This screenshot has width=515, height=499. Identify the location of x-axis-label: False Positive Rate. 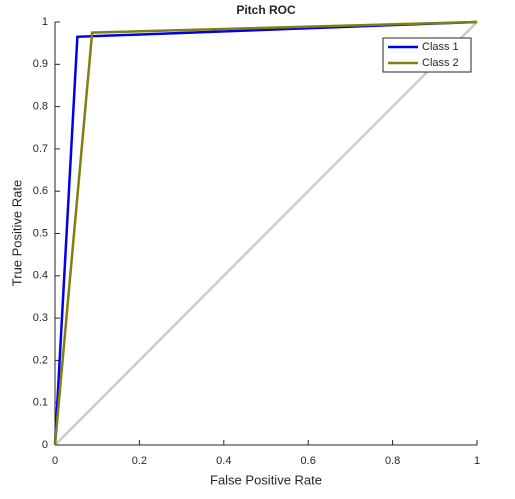
(266, 479).